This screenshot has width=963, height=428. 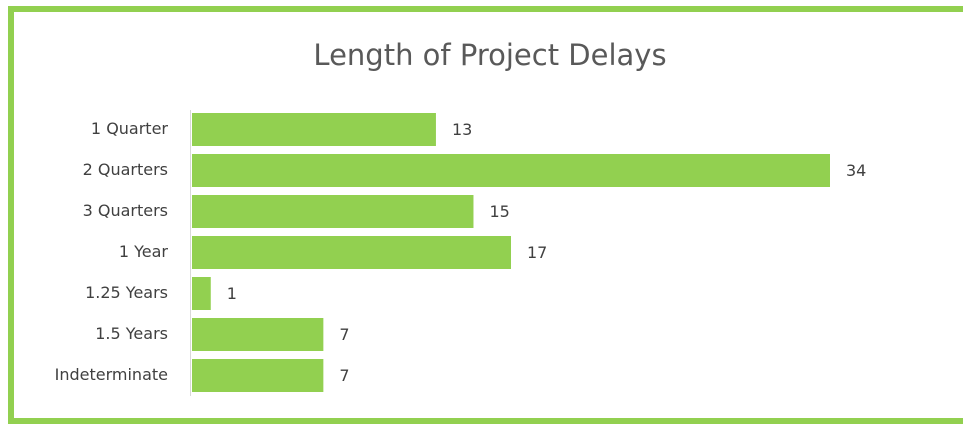 I want to click on y-tick-label: 1.5 Years, so click(x=131, y=333).